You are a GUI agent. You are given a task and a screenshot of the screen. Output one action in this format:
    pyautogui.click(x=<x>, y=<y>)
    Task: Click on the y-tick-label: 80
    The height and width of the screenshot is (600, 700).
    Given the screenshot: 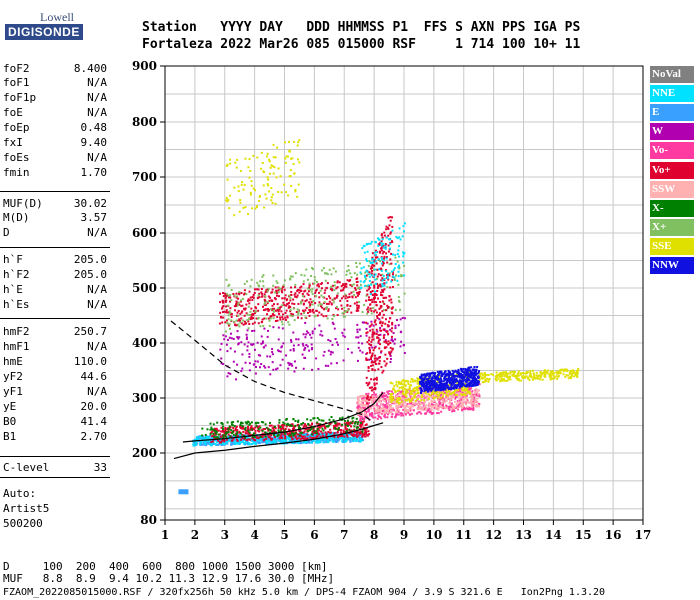 What is the action you would take?
    pyautogui.click(x=148, y=520)
    